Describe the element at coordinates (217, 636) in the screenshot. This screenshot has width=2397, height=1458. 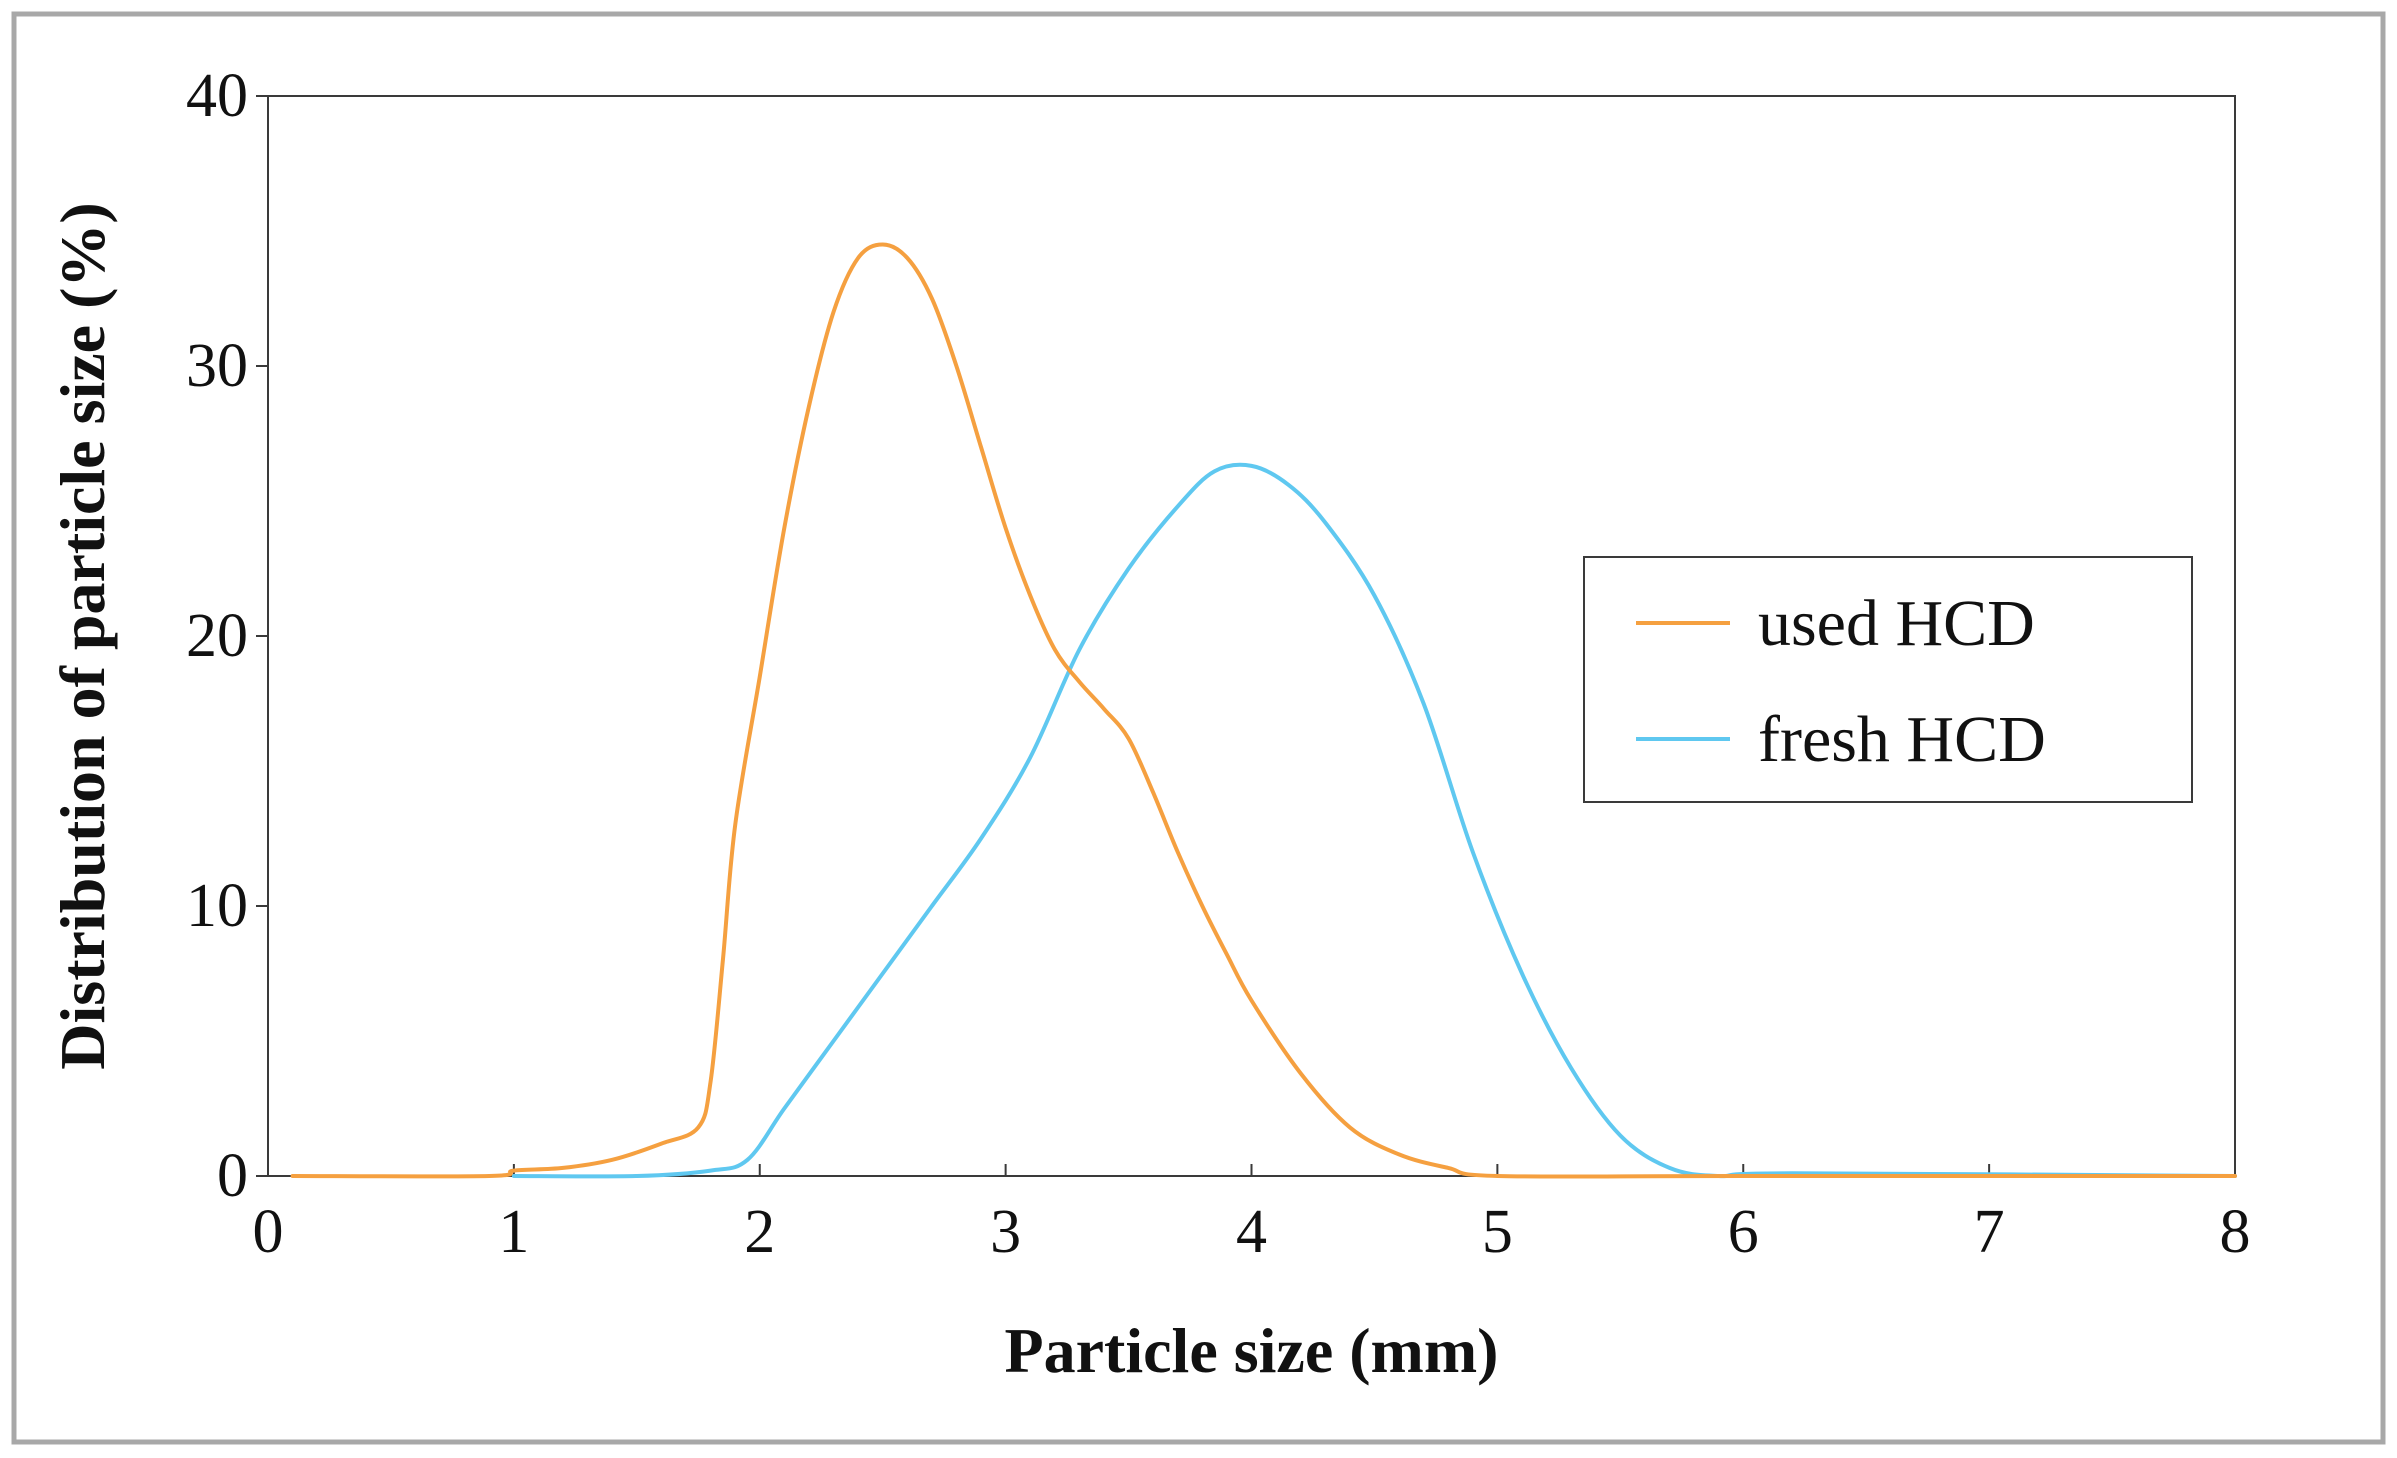
I see `y-tick-label: 20` at that location.